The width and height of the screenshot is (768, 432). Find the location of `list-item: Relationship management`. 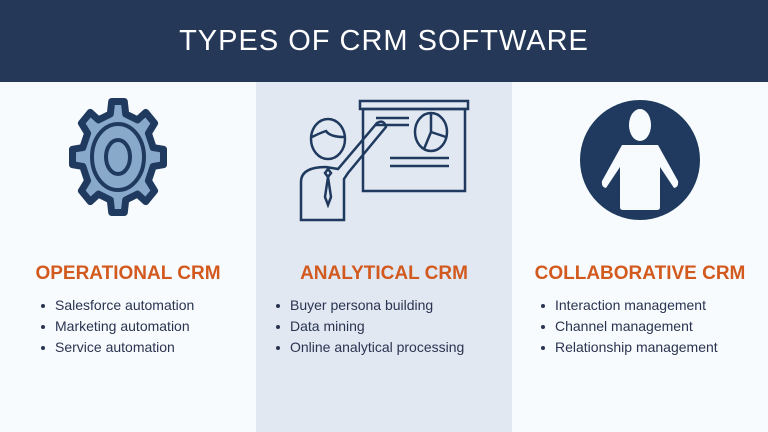

list-item: Relationship management is located at coordinates (628, 347).